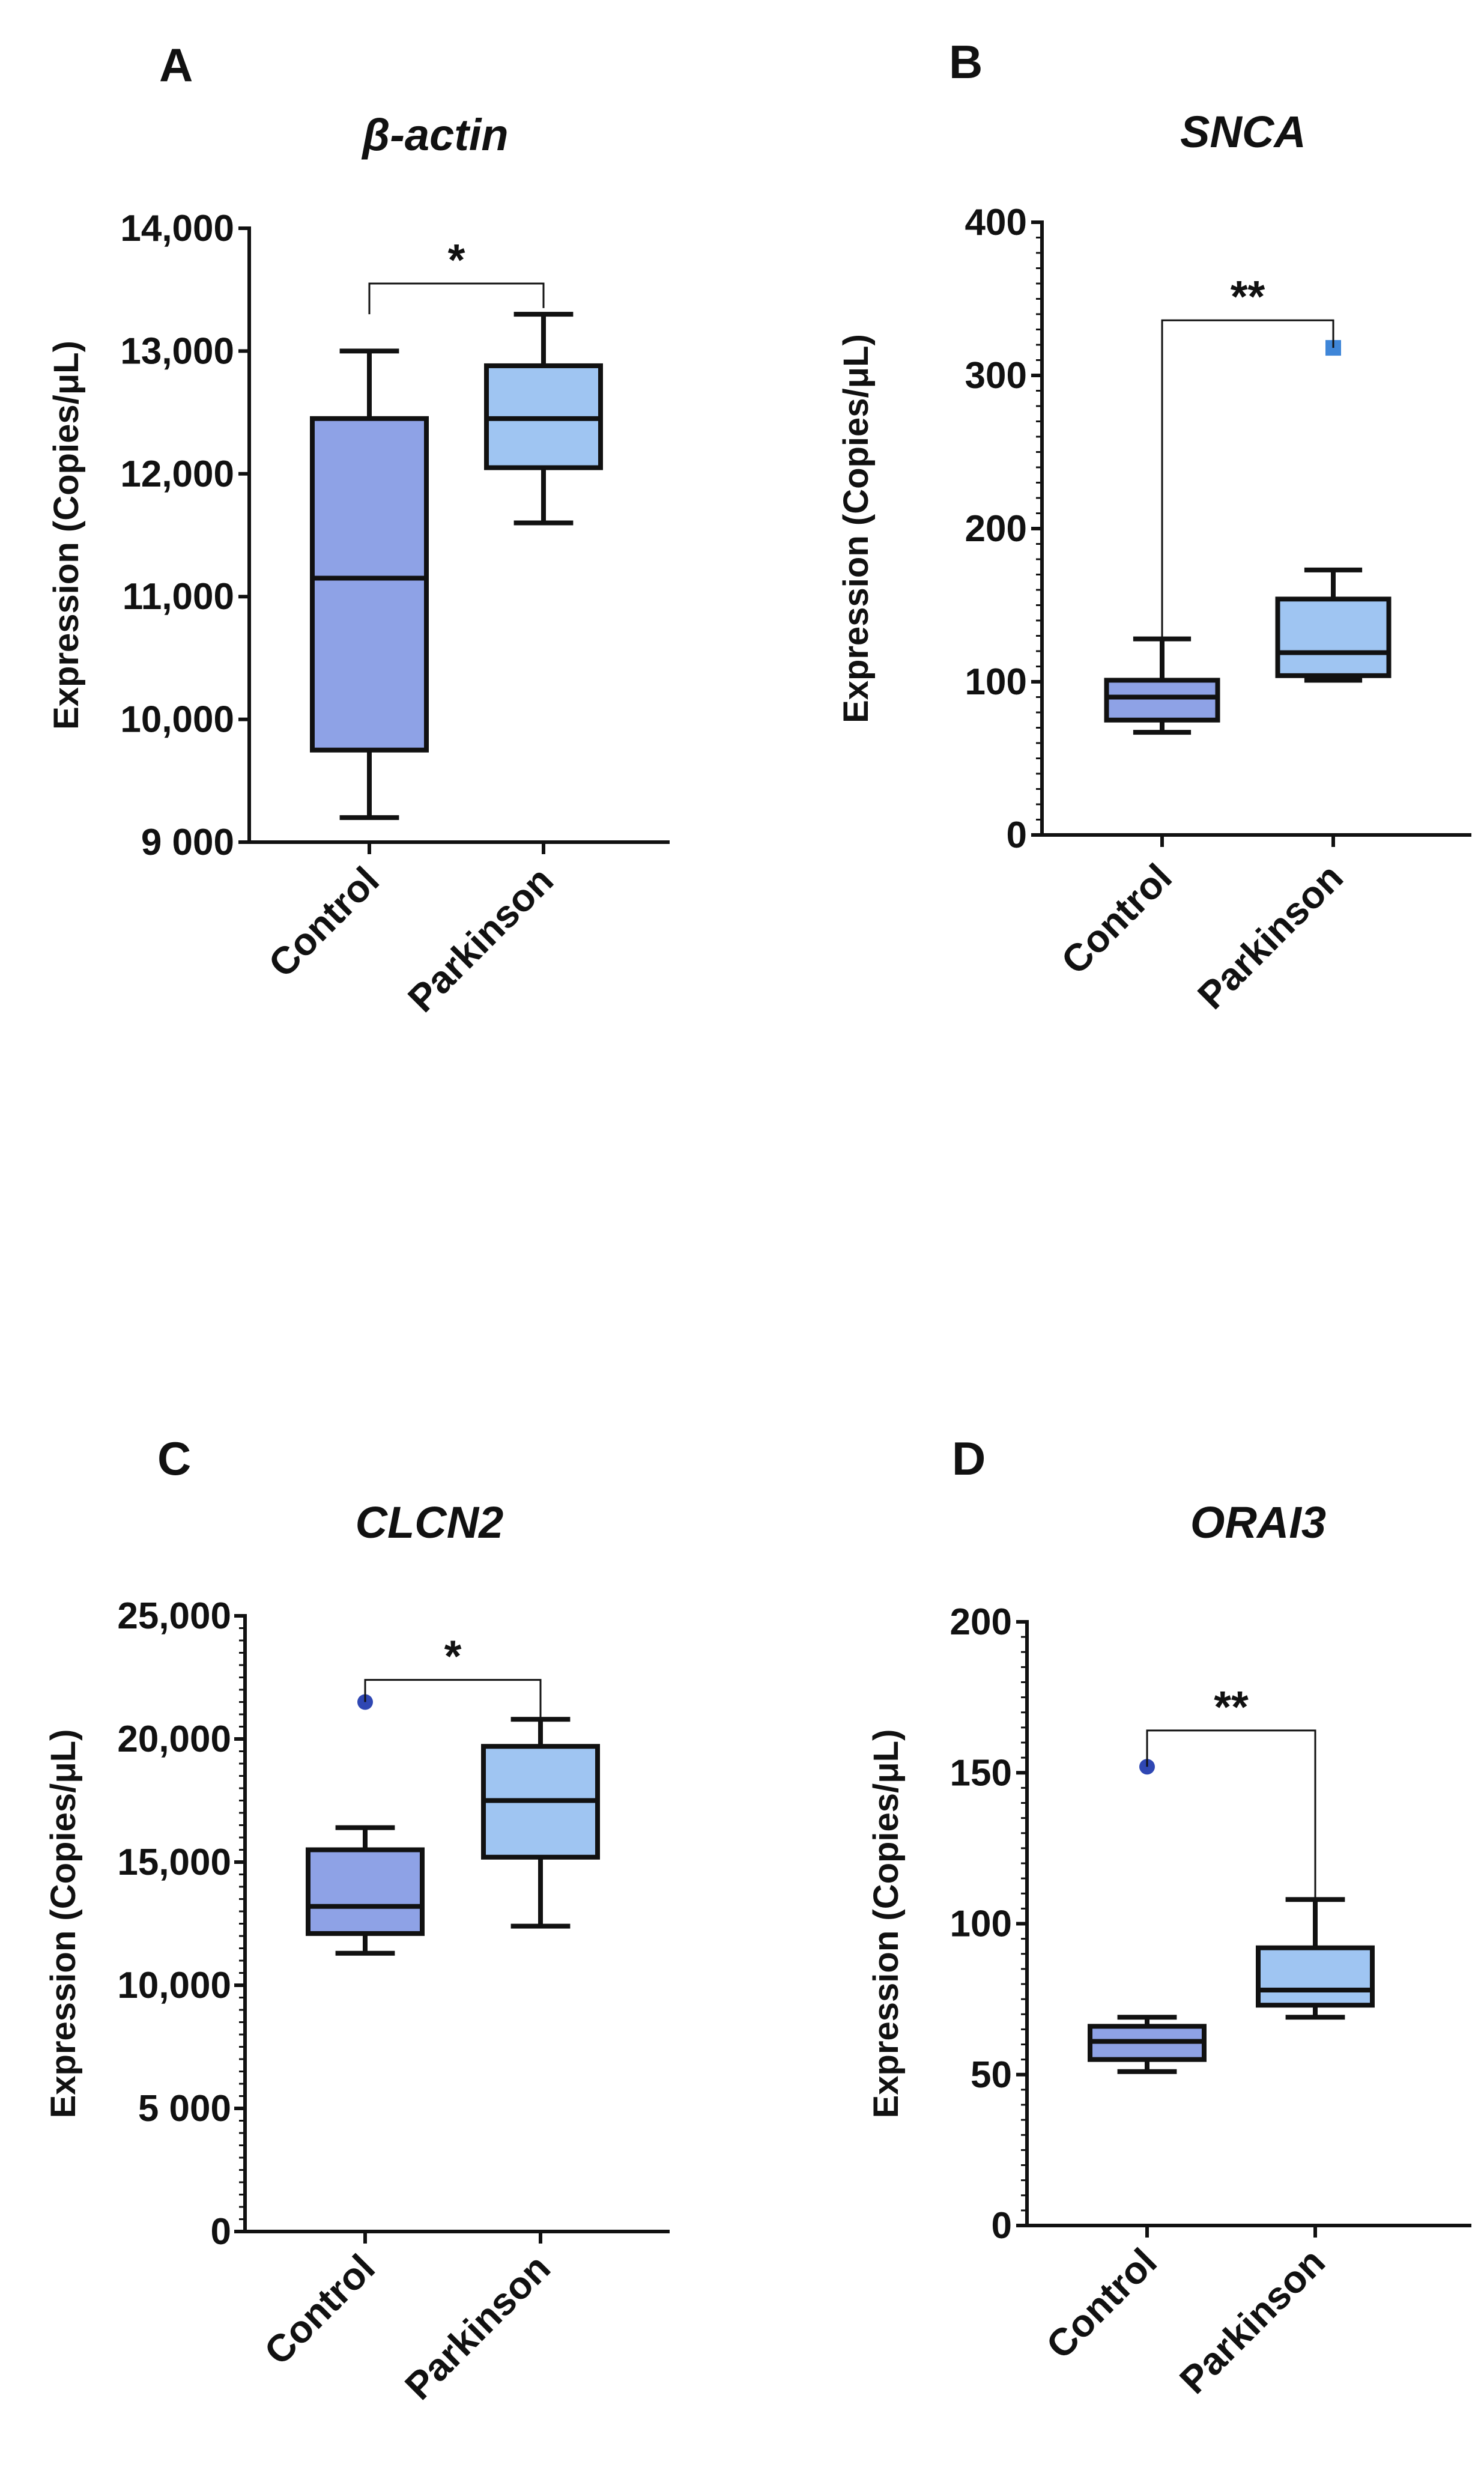 The image size is (1484, 2473). What do you see at coordinates (996, 223) in the screenshot?
I see `y-tick-label: 400` at bounding box center [996, 223].